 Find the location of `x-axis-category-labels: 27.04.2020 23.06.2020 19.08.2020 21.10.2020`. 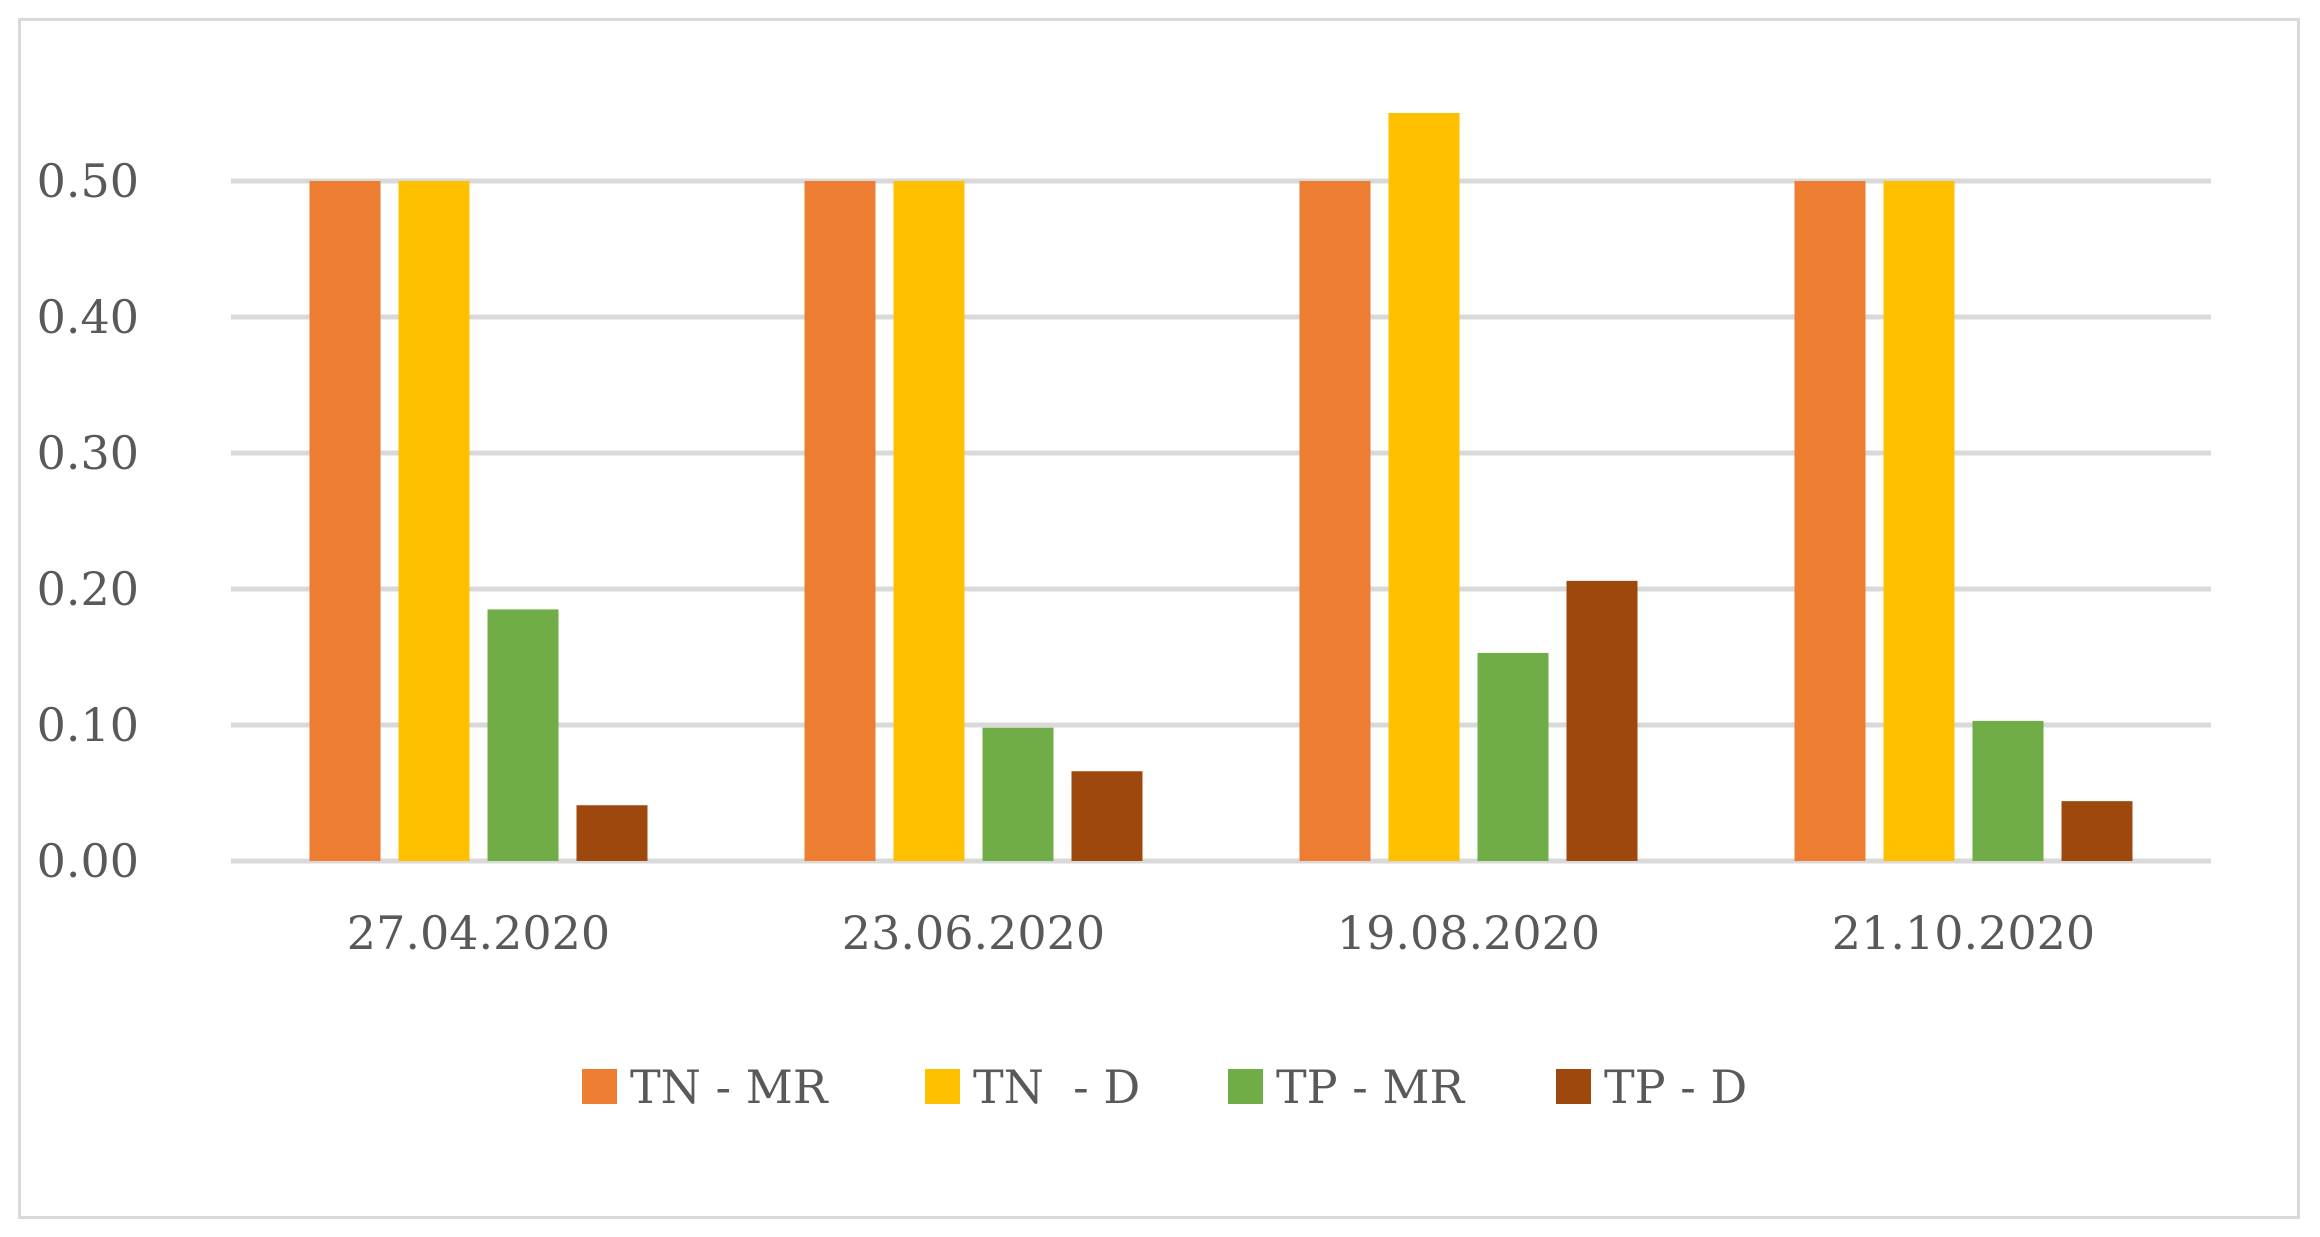

x-axis-category-labels: 27.04.2020 23.06.2020 19.08.2020 21.10.2020 is located at coordinates (1221, 933).